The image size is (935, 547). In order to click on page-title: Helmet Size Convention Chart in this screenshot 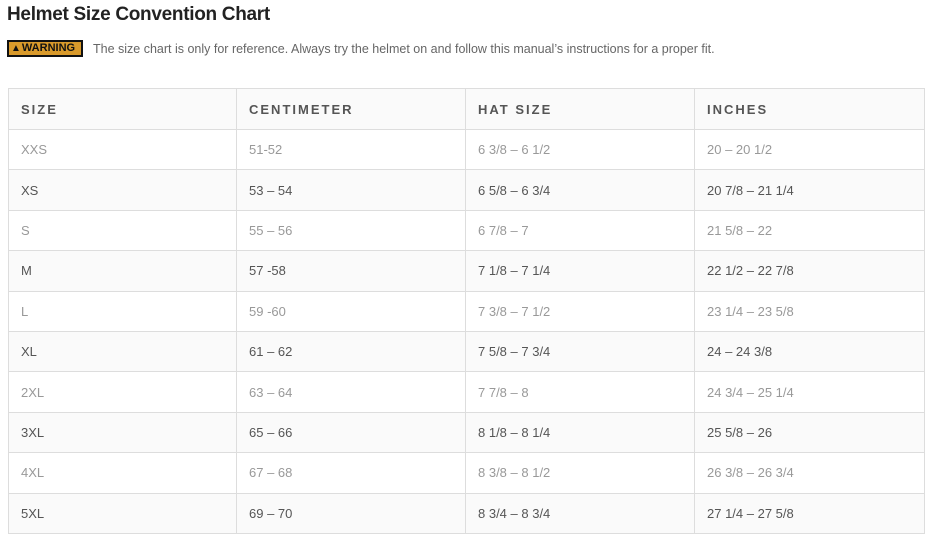, I will do `click(138, 14)`.